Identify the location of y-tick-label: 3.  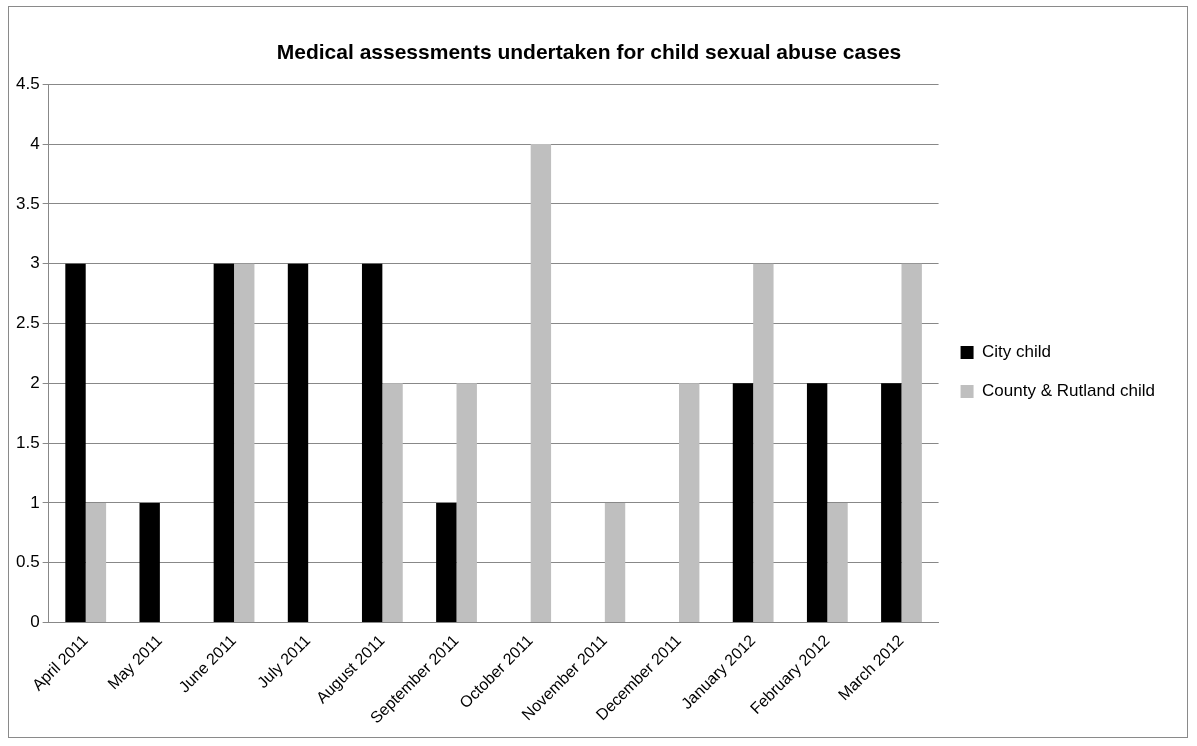
(35, 263).